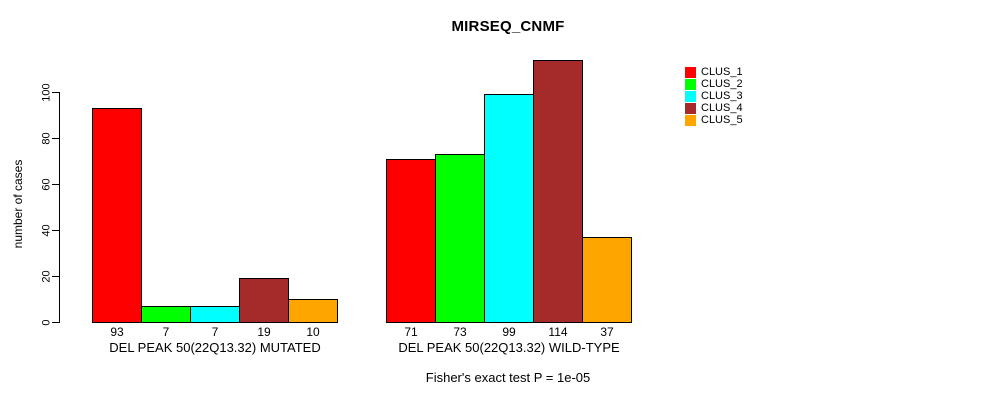 The width and height of the screenshot is (990, 400). What do you see at coordinates (18, 204) in the screenshot?
I see `y-axis-label: number of cases` at bounding box center [18, 204].